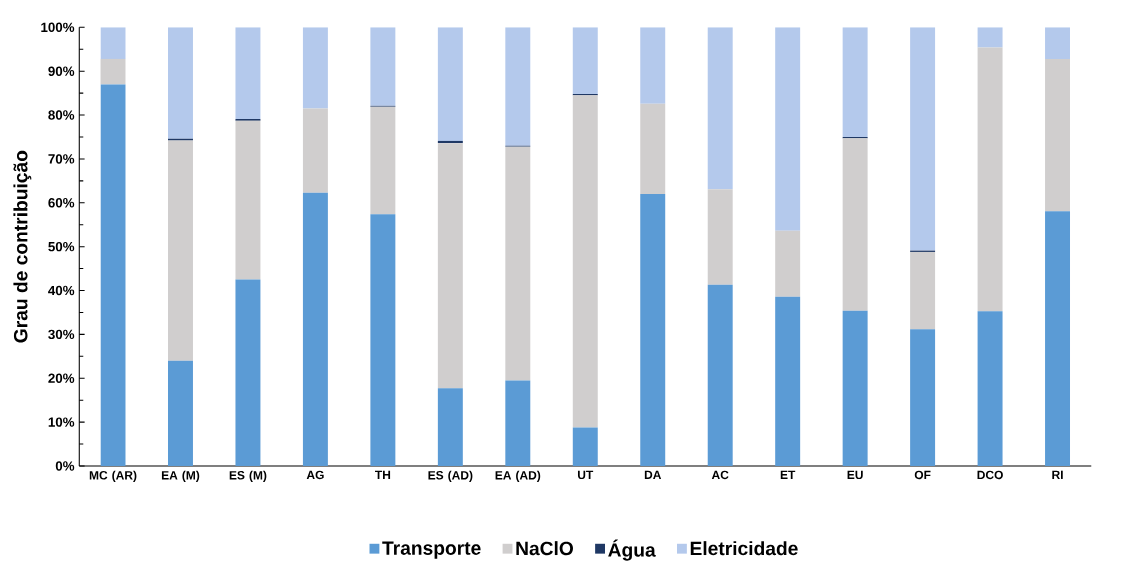 This screenshot has width=1137, height=563. I want to click on x-tick-label: ES (M), so click(248, 476).